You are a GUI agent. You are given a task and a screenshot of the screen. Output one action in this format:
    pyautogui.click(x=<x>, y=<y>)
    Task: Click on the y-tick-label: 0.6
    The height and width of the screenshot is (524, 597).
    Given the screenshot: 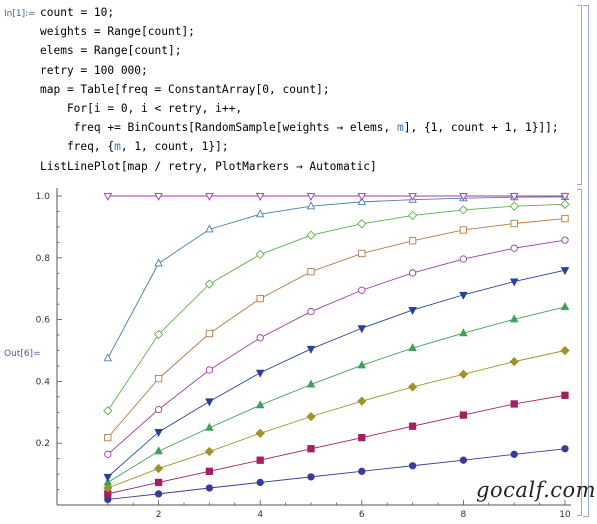 What is the action you would take?
    pyautogui.click(x=43, y=321)
    